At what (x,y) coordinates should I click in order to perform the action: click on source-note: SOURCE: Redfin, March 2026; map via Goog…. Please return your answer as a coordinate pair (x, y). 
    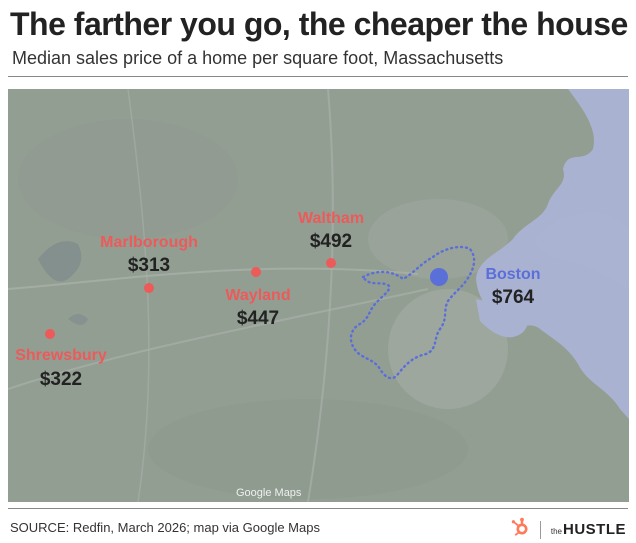
    Looking at the image, I should click on (165, 527).